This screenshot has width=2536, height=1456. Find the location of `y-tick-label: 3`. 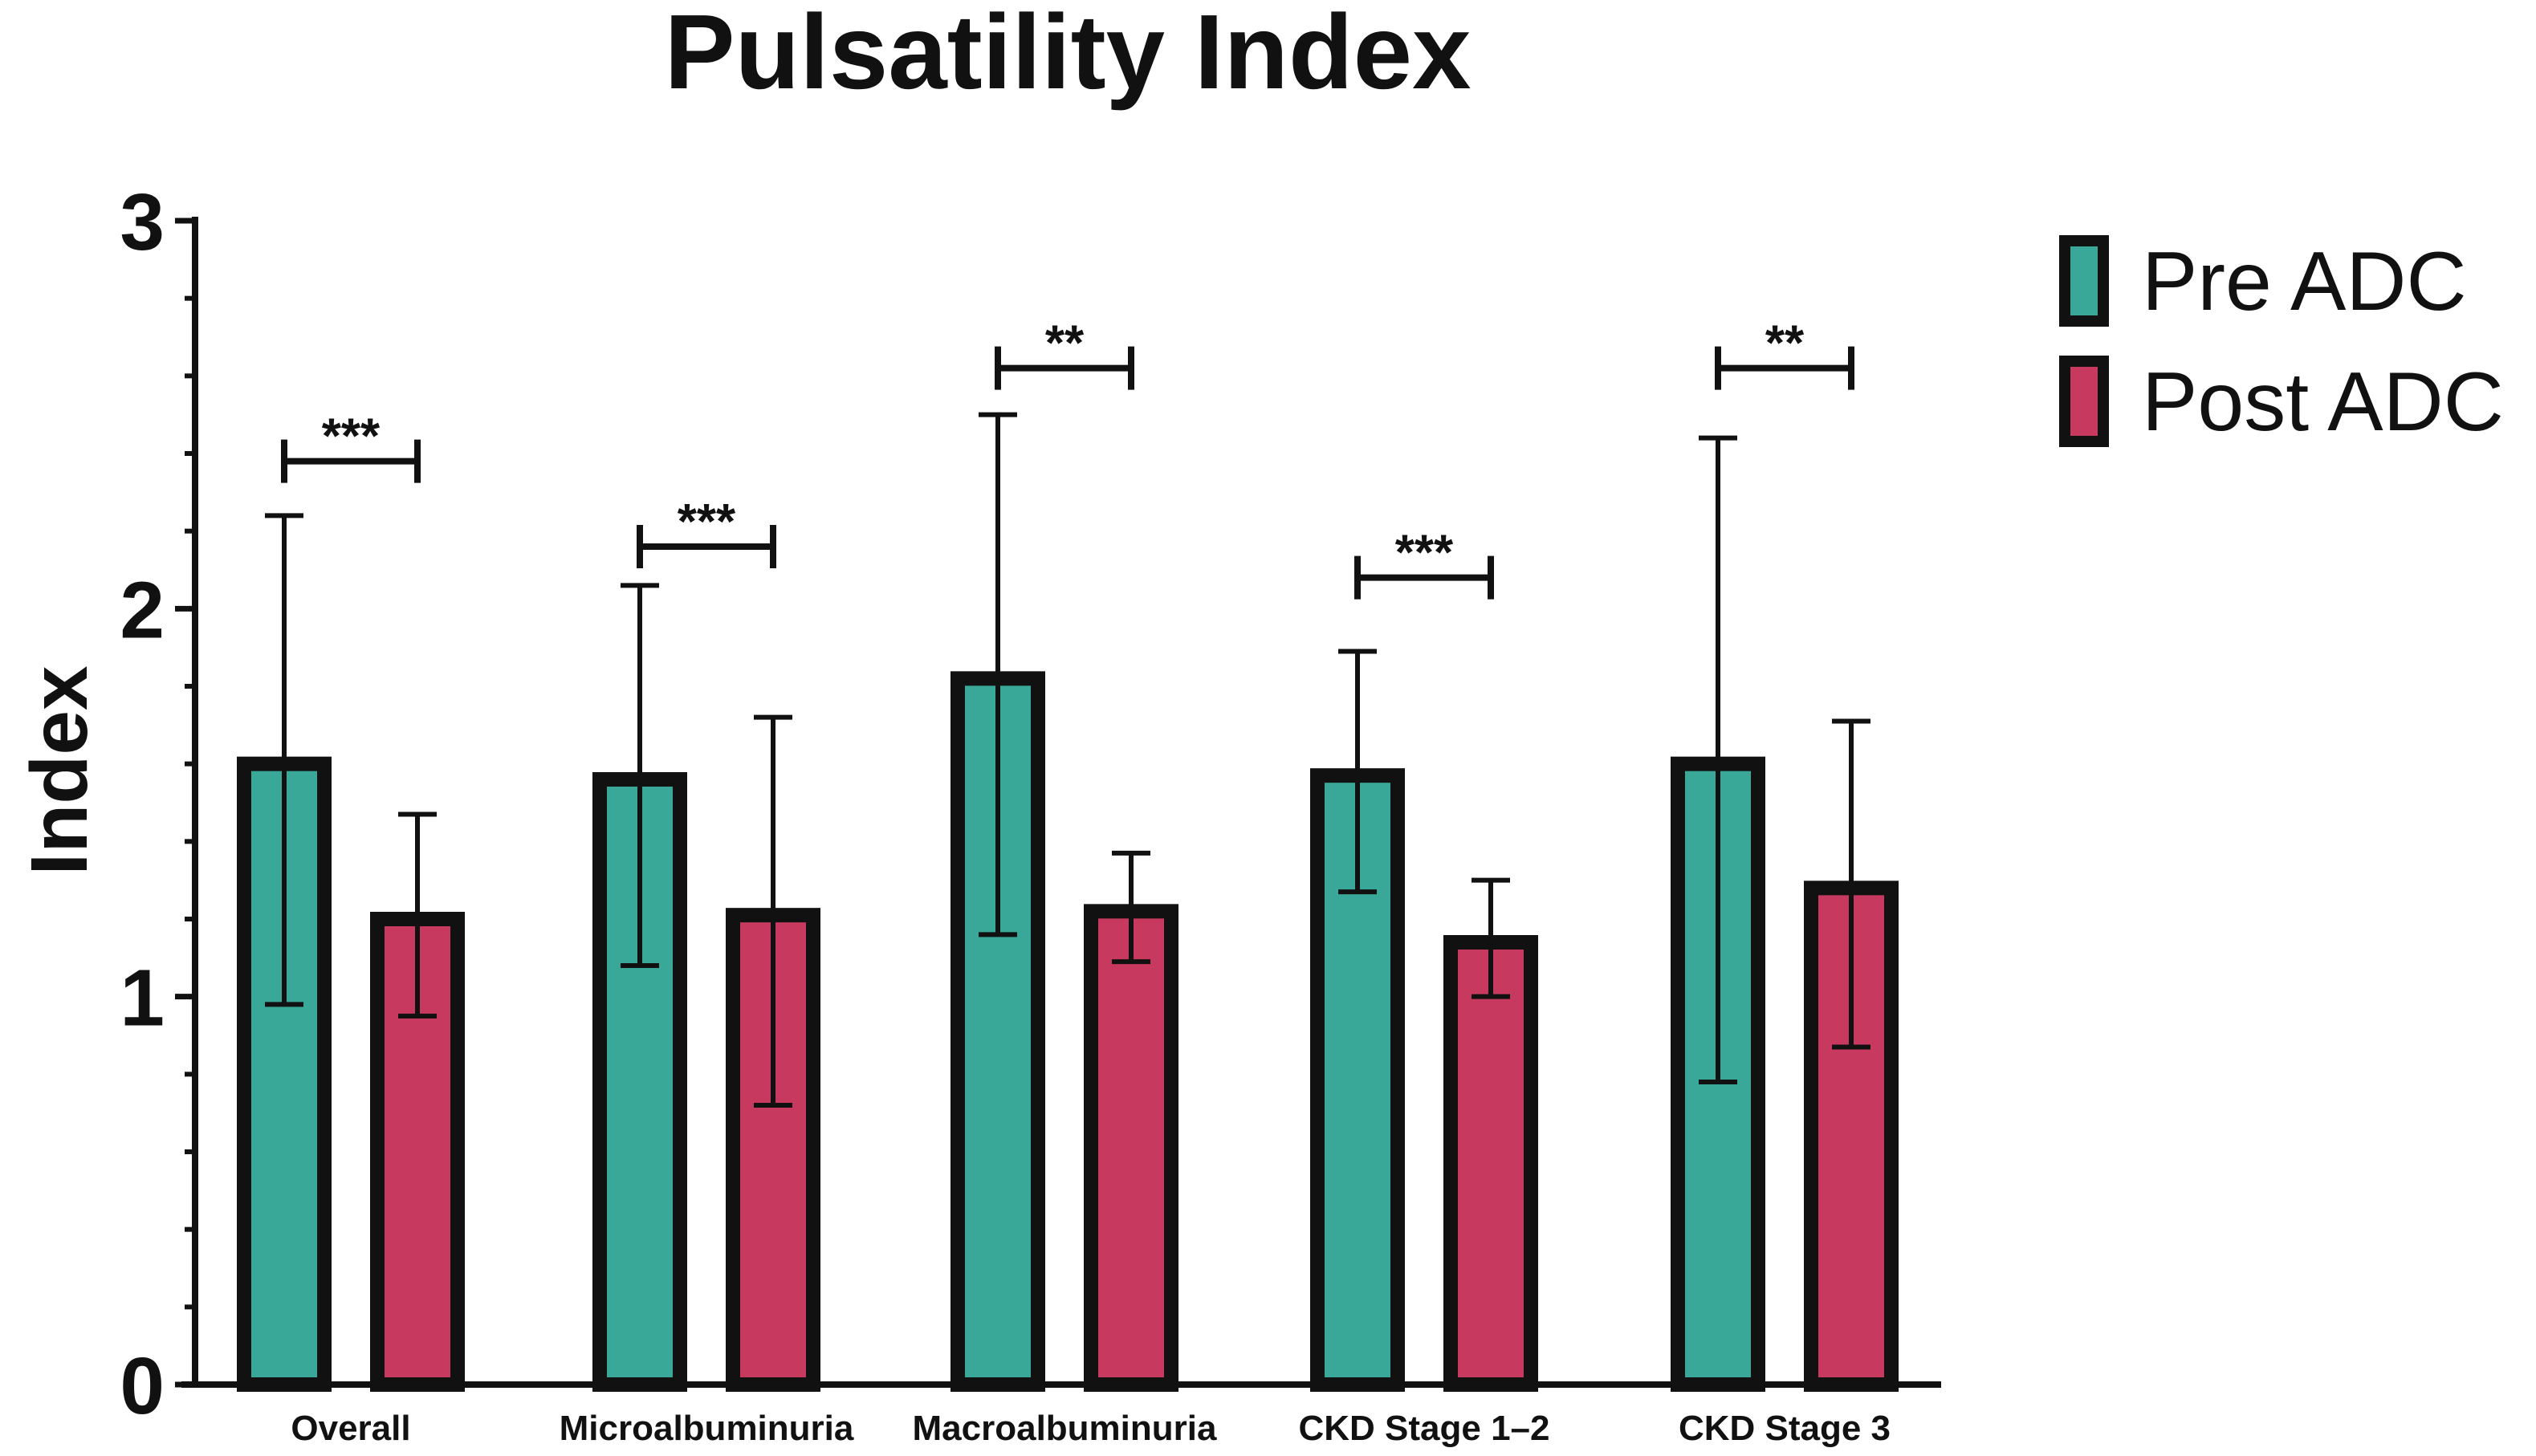

y-tick-label: 3 is located at coordinates (142, 222).